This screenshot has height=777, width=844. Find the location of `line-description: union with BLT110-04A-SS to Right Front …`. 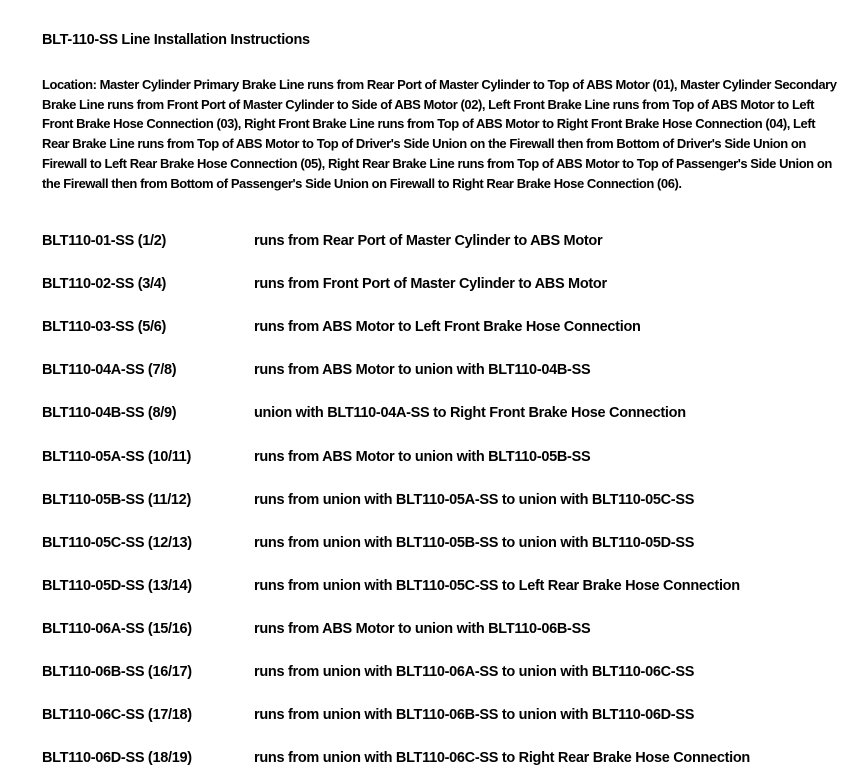

line-description: union with BLT110-04A-SS to Right Front … is located at coordinates (470, 413).